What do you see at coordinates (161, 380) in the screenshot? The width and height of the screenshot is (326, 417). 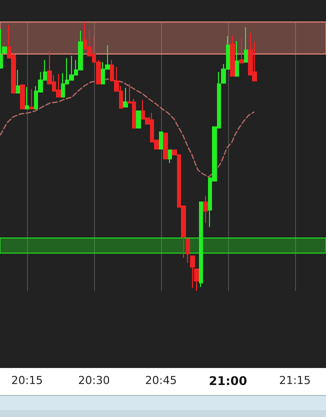 I see `x-tick-label: 20:45` at bounding box center [161, 380].